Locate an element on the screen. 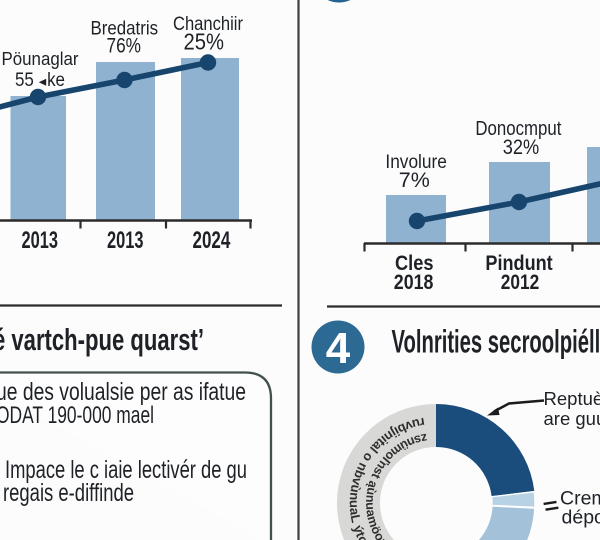 Image resolution: width=600 pixels, height=540 pixels. svg-text: Reptuère is located at coordinates (572, 398).